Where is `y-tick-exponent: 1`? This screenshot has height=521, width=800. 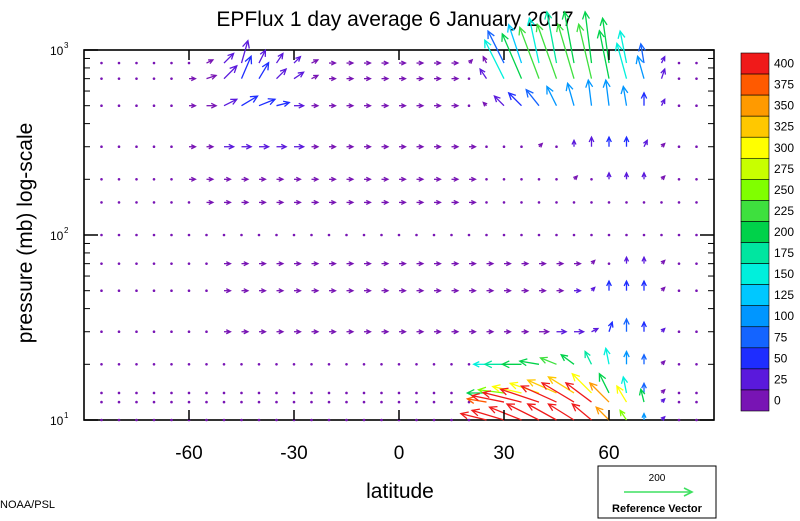
y-tick-exponent: 1 is located at coordinates (66, 415).